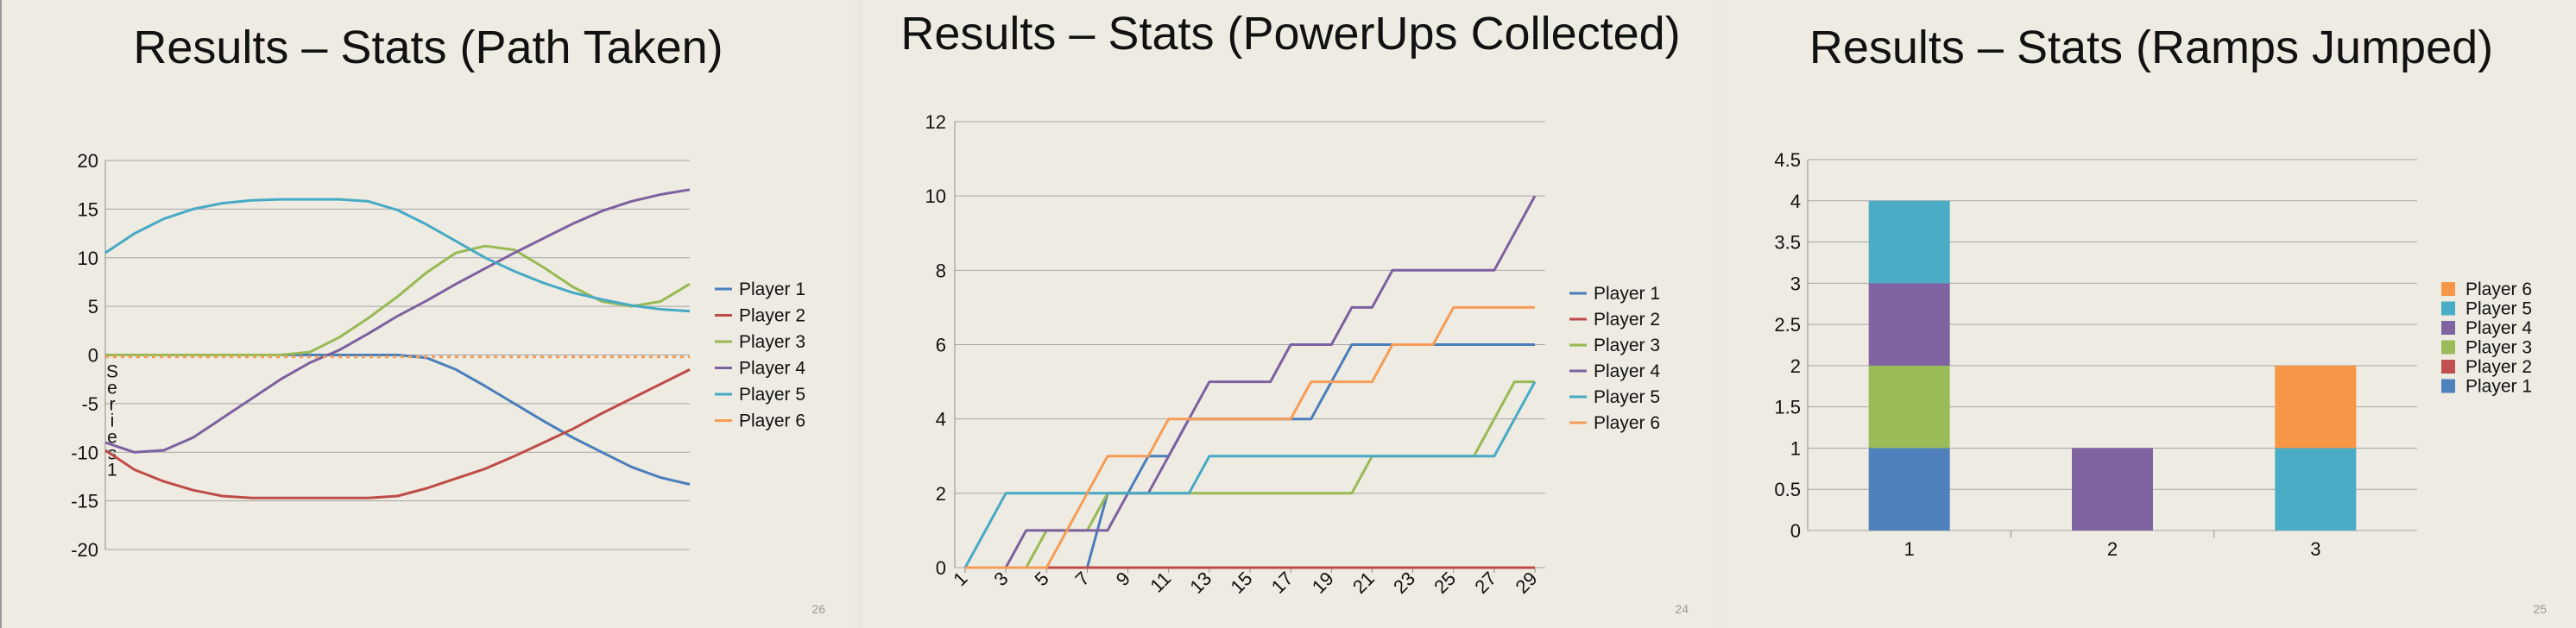 Image resolution: width=2576 pixels, height=628 pixels. What do you see at coordinates (1787, 489) in the screenshot?
I see `y-tick-label: 0.5` at bounding box center [1787, 489].